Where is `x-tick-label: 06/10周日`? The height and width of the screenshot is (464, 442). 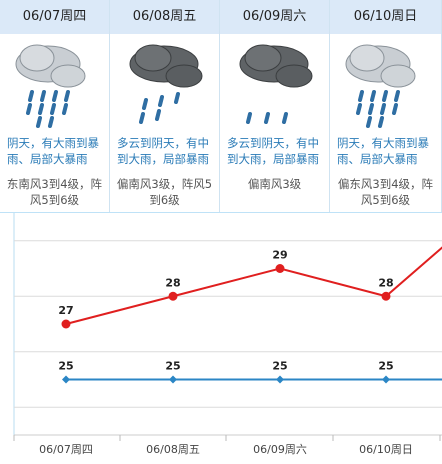 x-tick-label: 06/10周日 is located at coordinates (386, 449).